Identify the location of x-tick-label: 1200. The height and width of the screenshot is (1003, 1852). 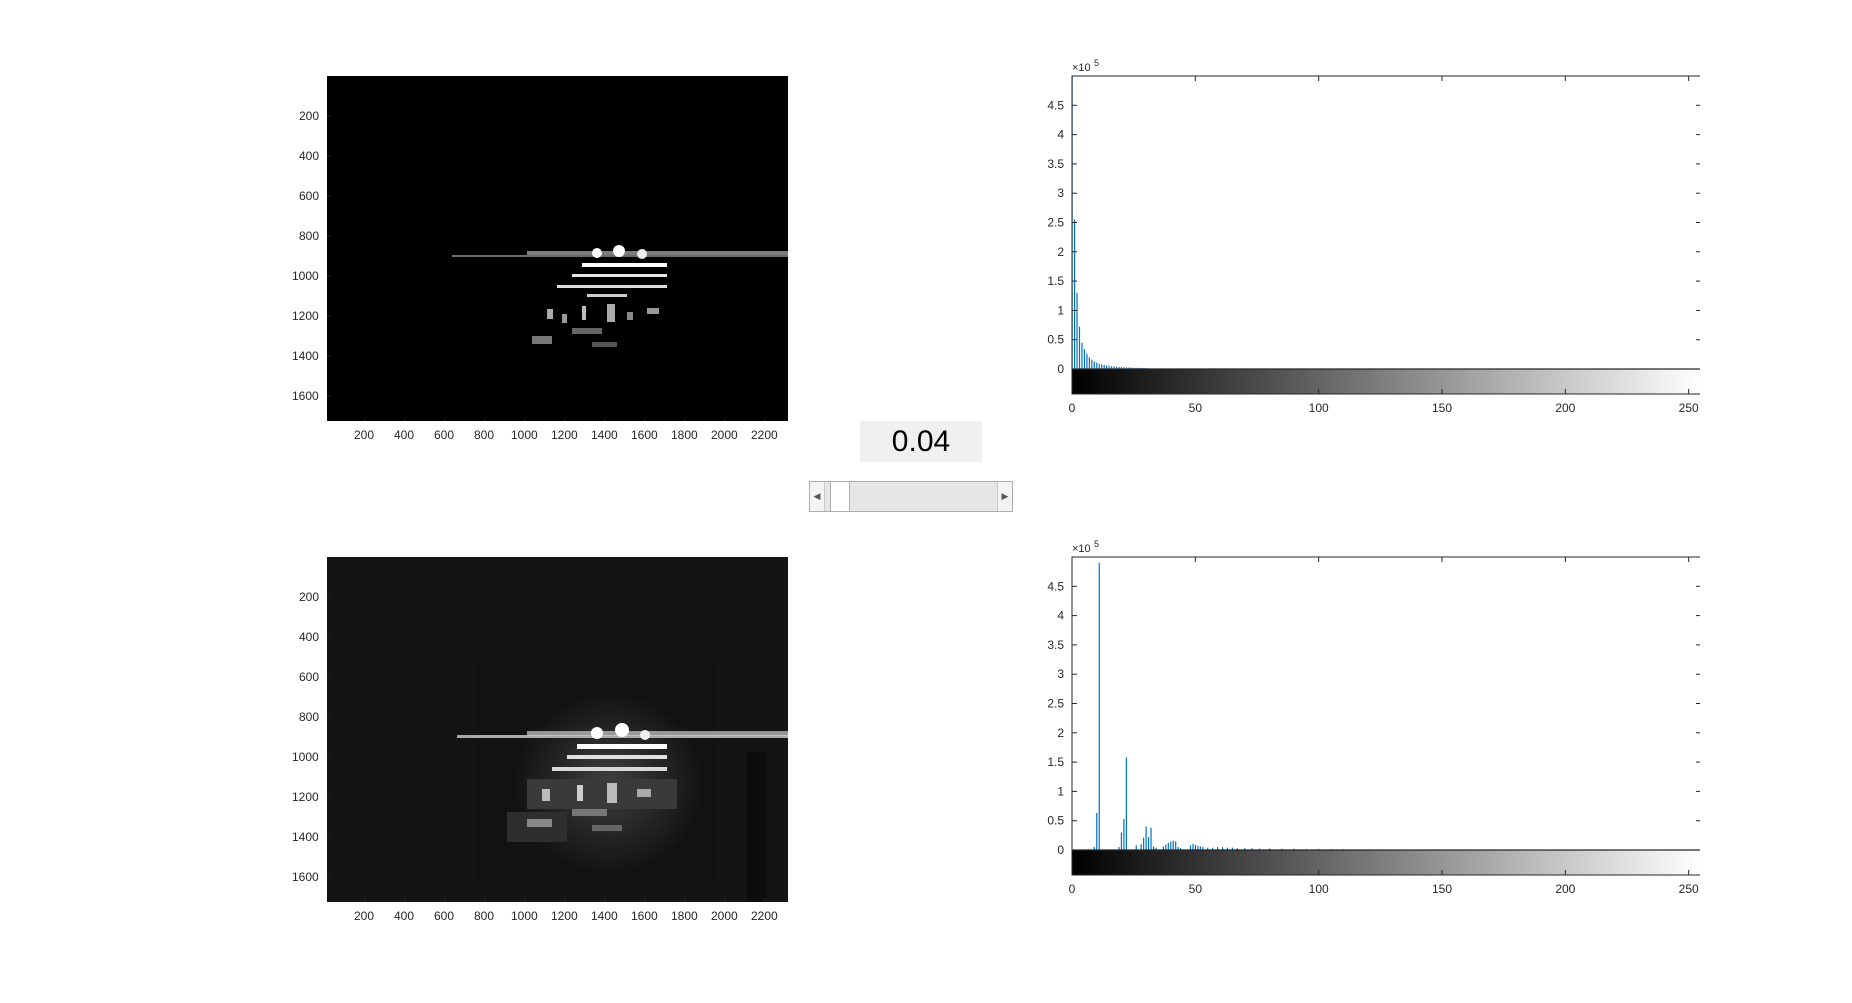
(564, 916).